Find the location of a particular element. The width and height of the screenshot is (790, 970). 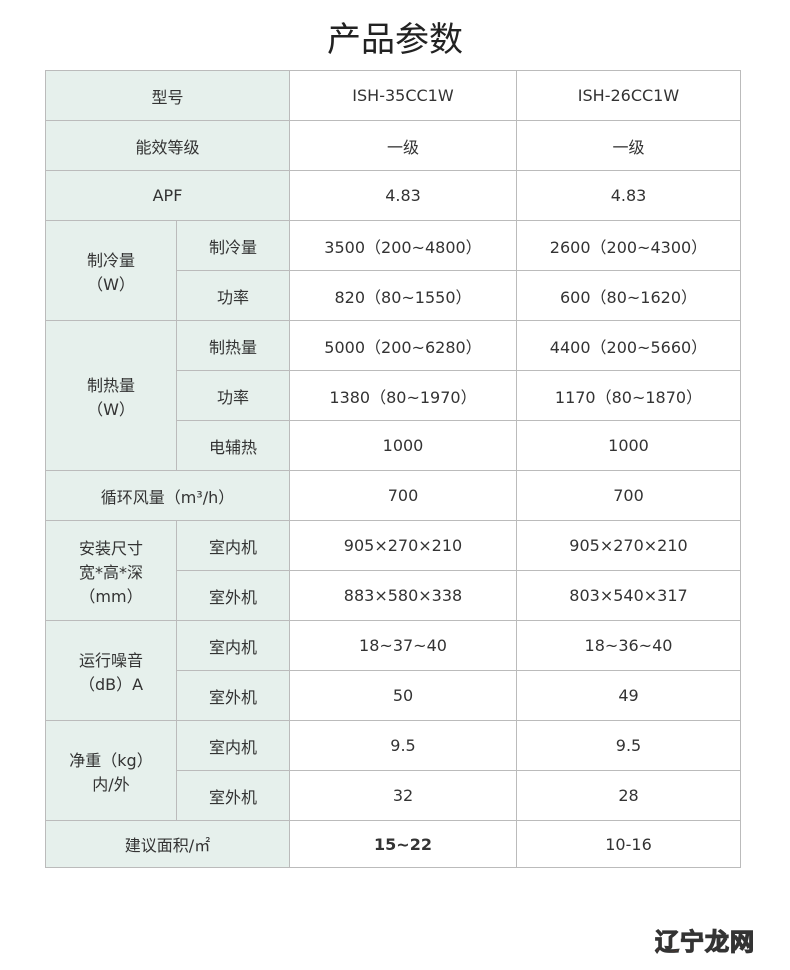

cell: 4400（200~5660） is located at coordinates (628, 345).